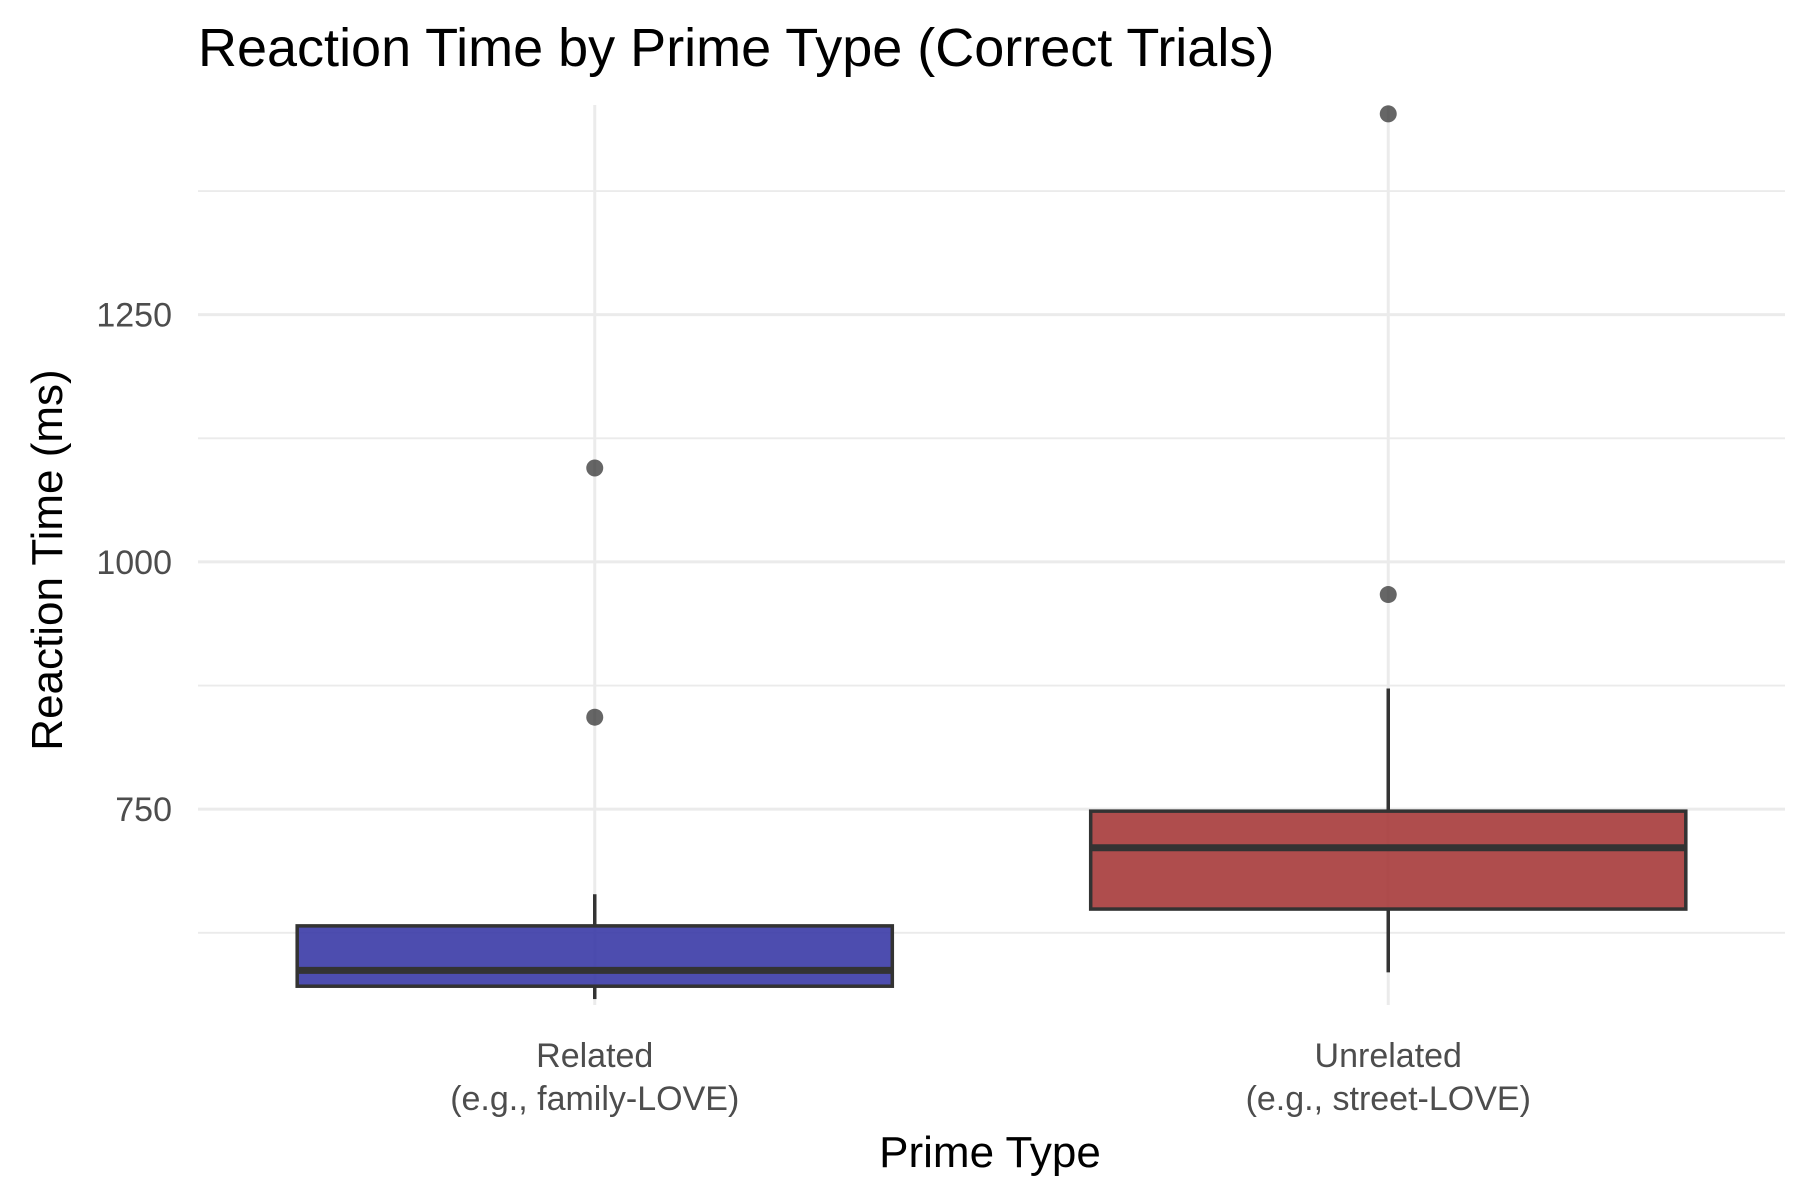  Describe the element at coordinates (990, 1152) in the screenshot. I see `x-axis-title: Prime Type` at that location.